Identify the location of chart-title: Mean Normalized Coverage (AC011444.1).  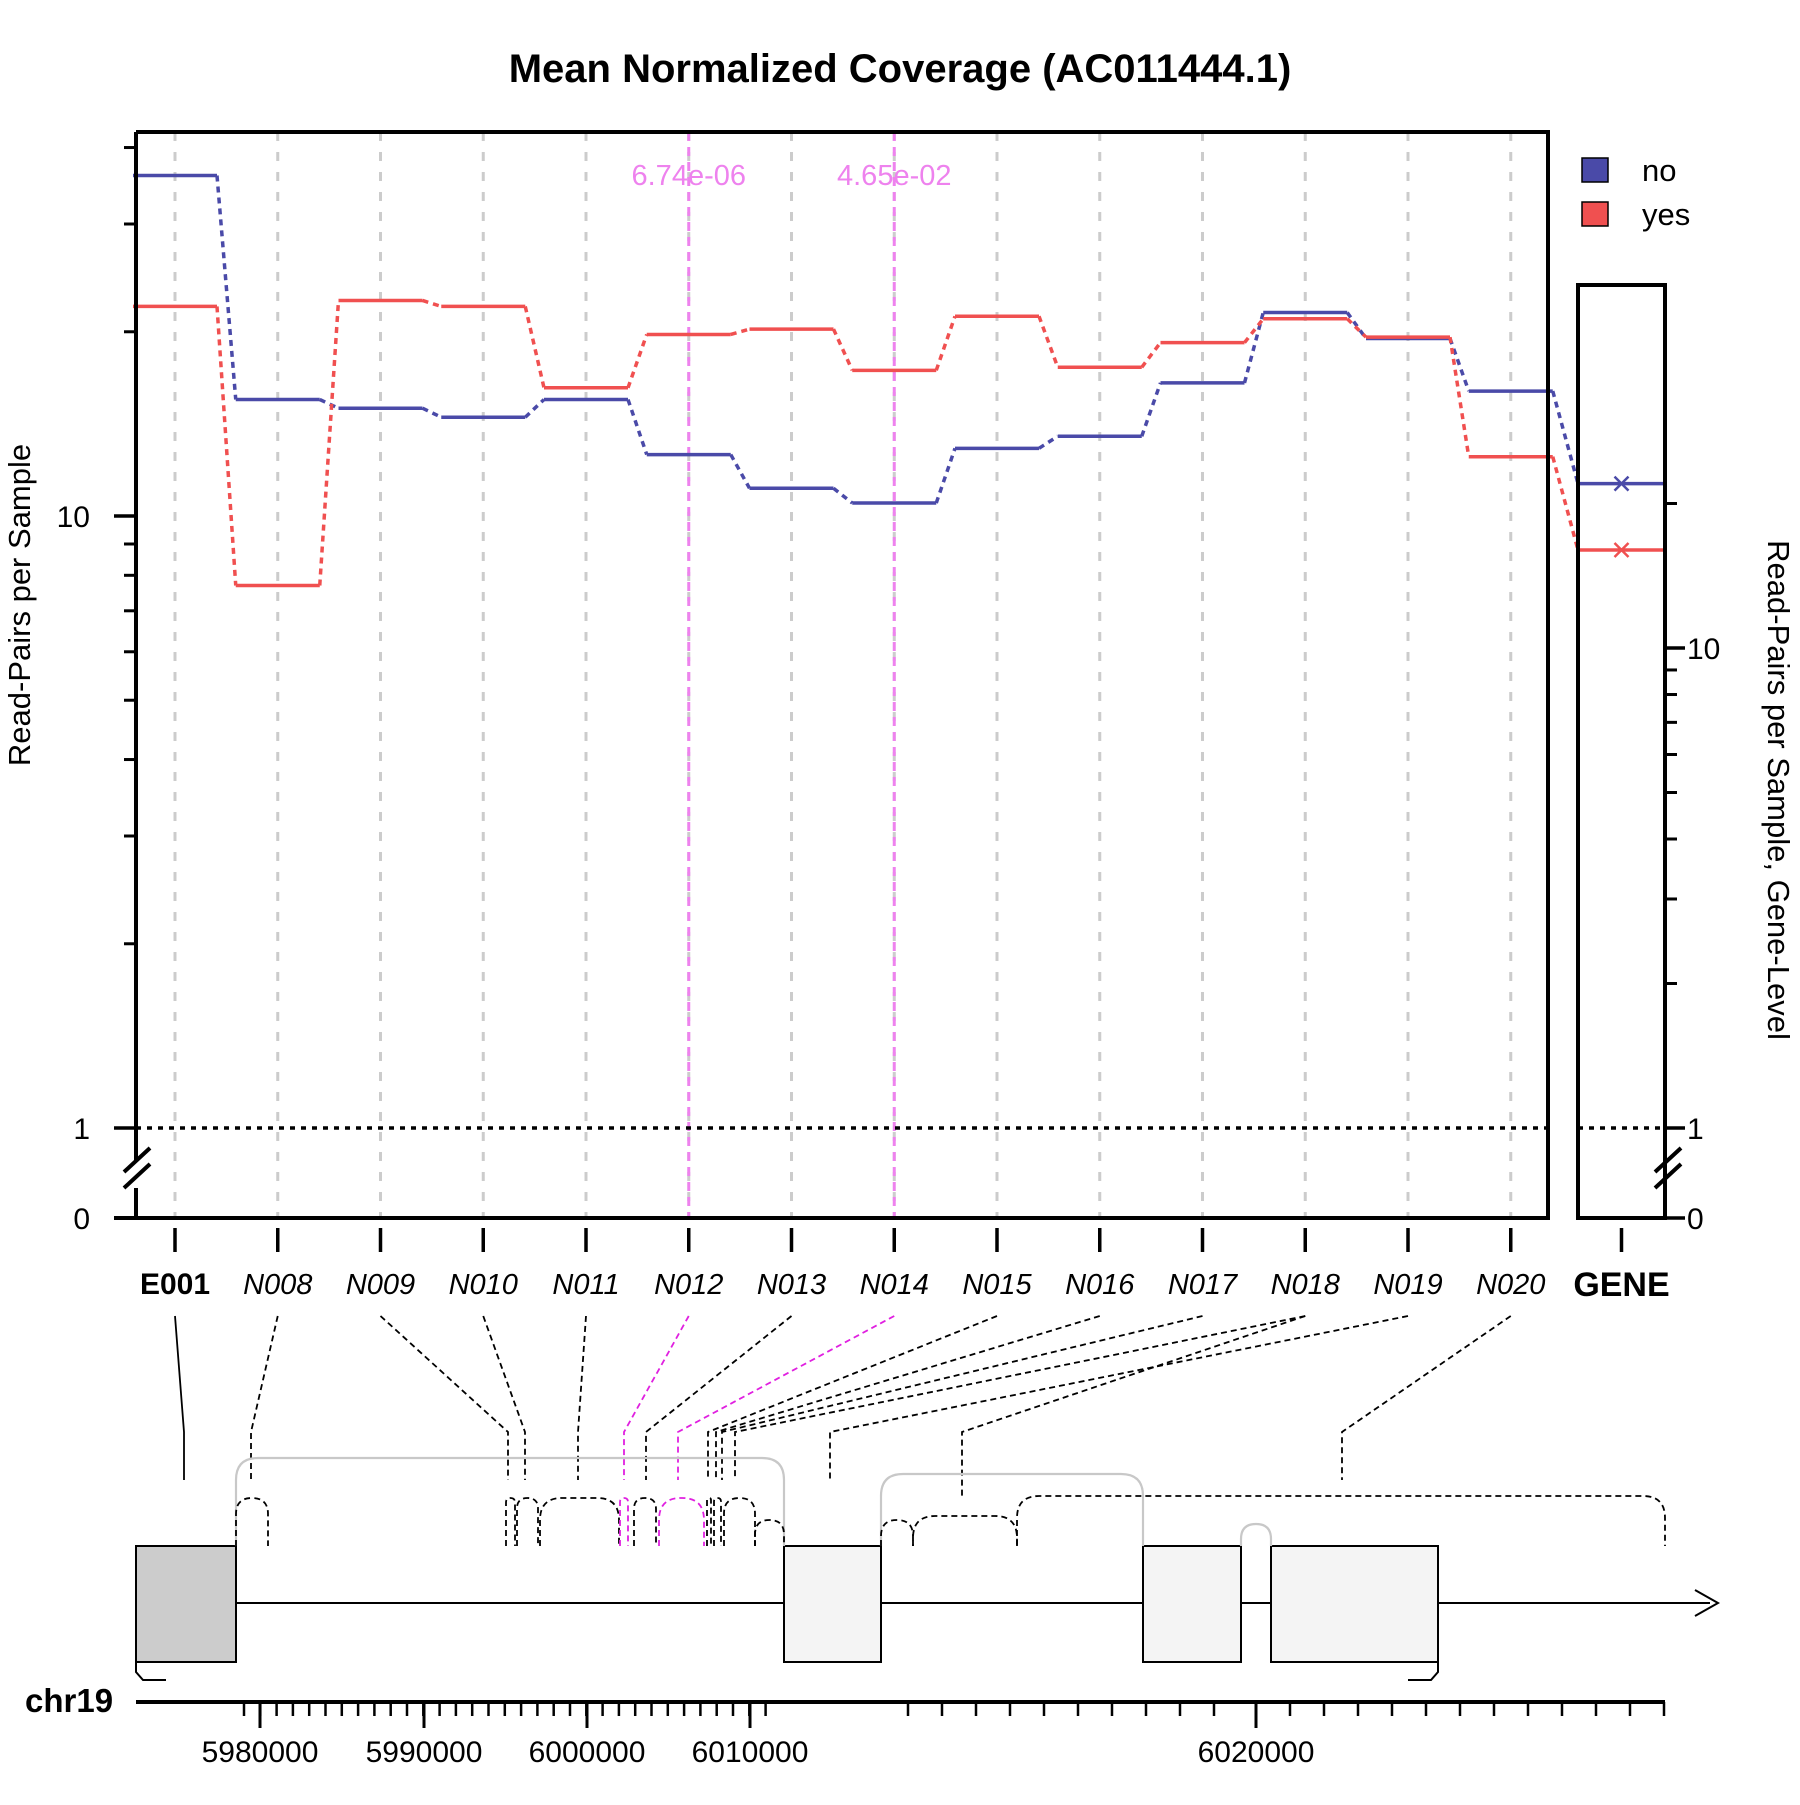
(900, 69).